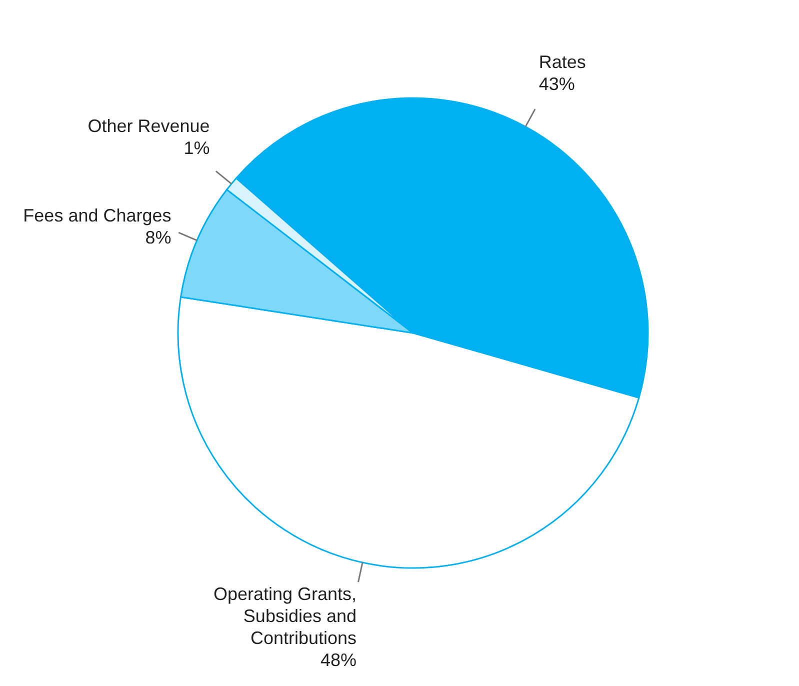  Describe the element at coordinates (562, 62) in the screenshot. I see `slice-label: Rates` at that location.